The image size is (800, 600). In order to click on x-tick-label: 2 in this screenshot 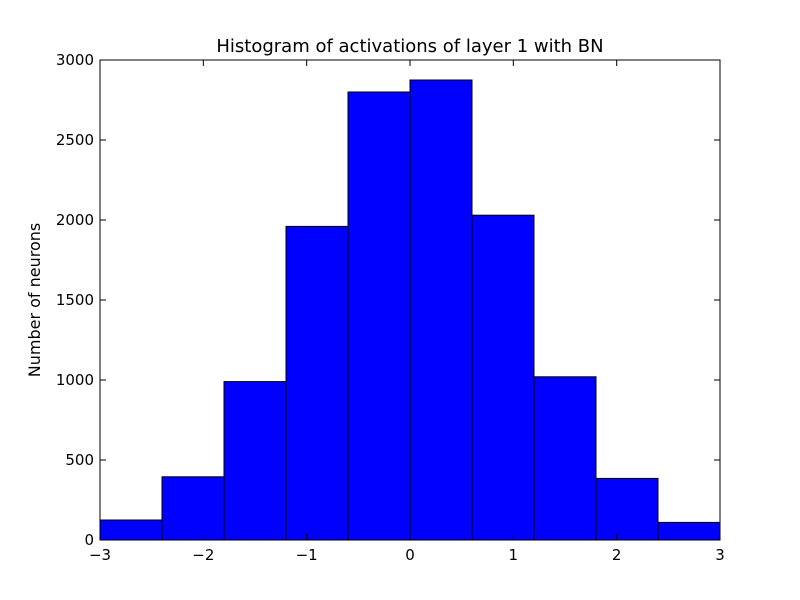, I will do `click(617, 555)`.